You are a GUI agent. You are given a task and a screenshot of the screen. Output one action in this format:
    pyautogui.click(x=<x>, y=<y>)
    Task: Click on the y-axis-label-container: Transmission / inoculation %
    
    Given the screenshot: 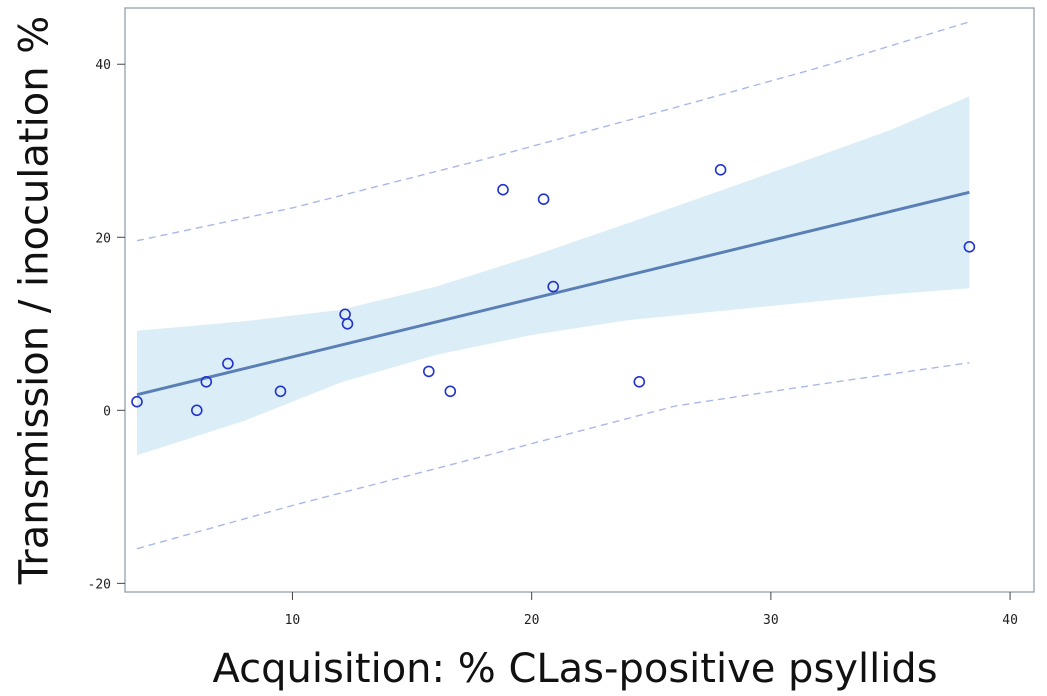 What is the action you would take?
    pyautogui.click(x=34, y=300)
    